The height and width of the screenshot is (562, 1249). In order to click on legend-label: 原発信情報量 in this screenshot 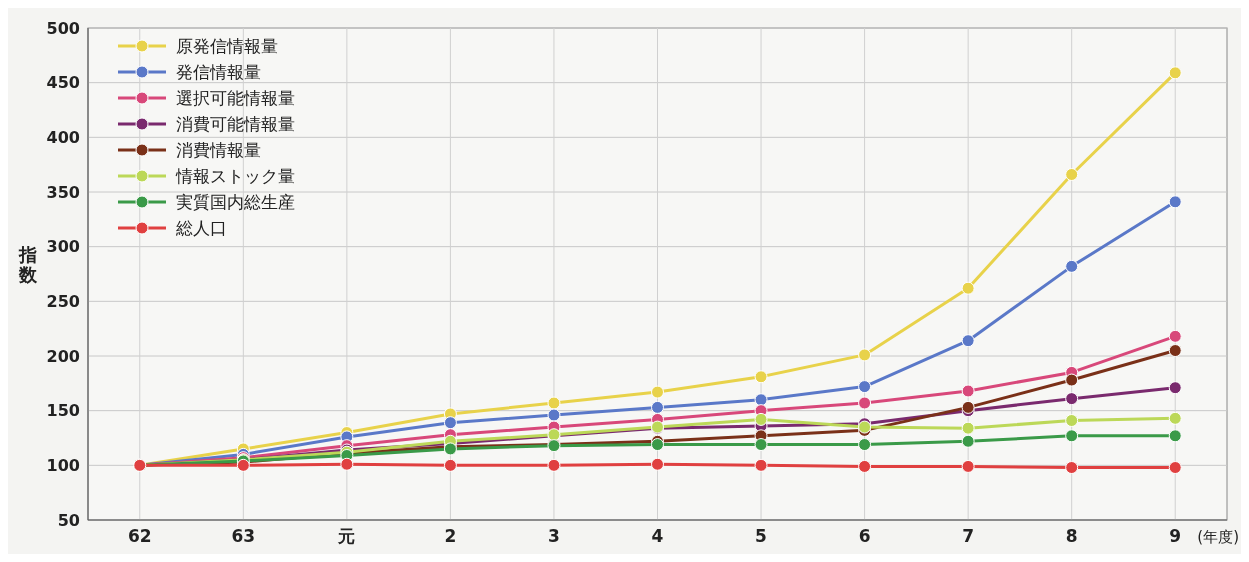, I will do `click(227, 45)`.